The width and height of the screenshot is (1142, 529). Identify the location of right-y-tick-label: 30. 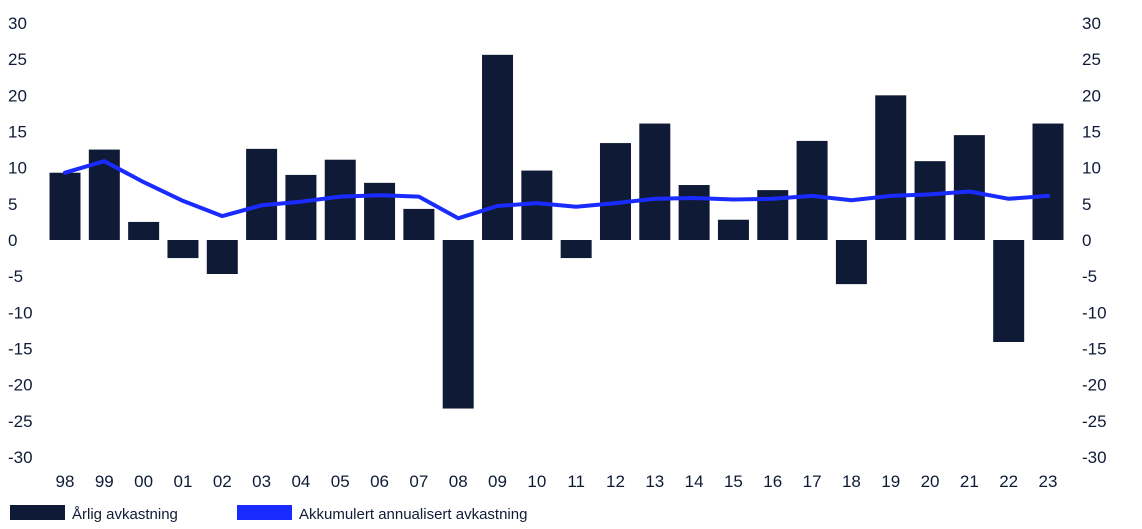
(1091, 23).